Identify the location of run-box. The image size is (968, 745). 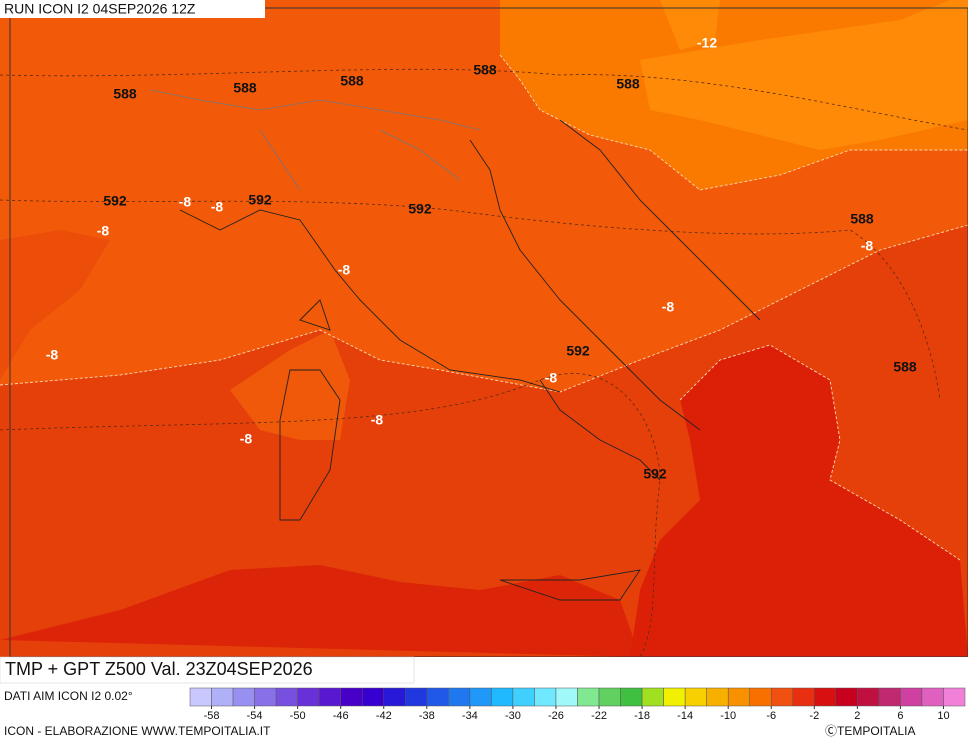
(132, 9).